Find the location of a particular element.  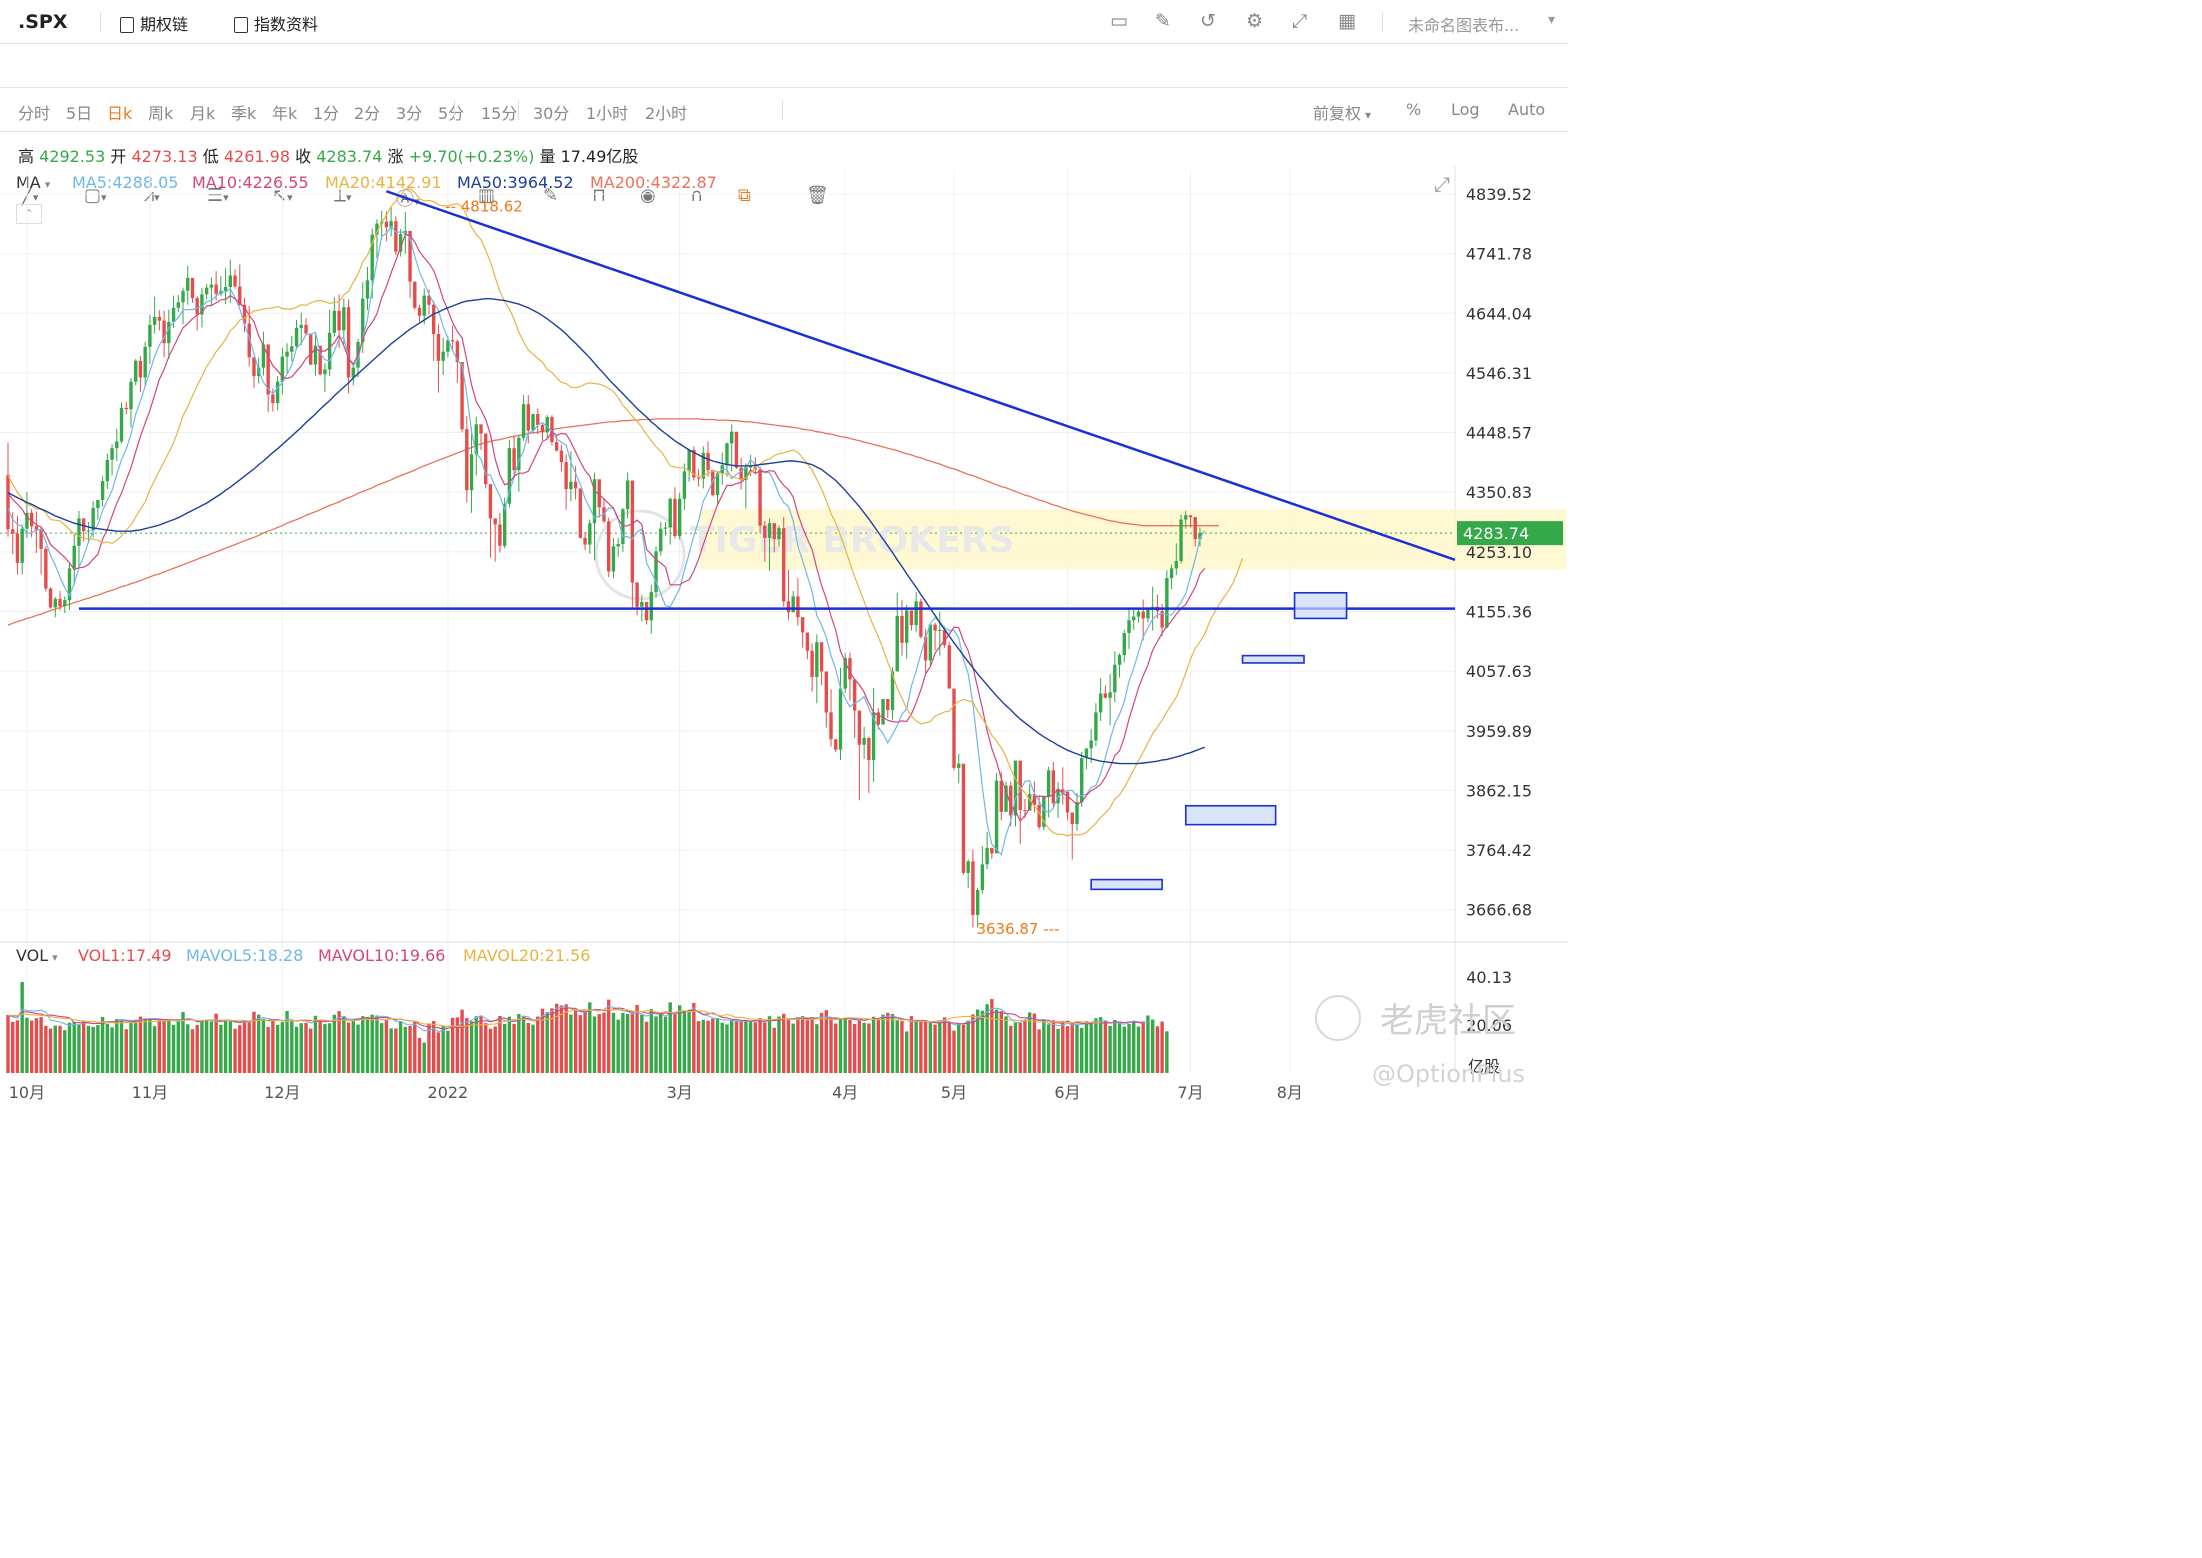

trash-icon: 🗑 is located at coordinates (817, 195).